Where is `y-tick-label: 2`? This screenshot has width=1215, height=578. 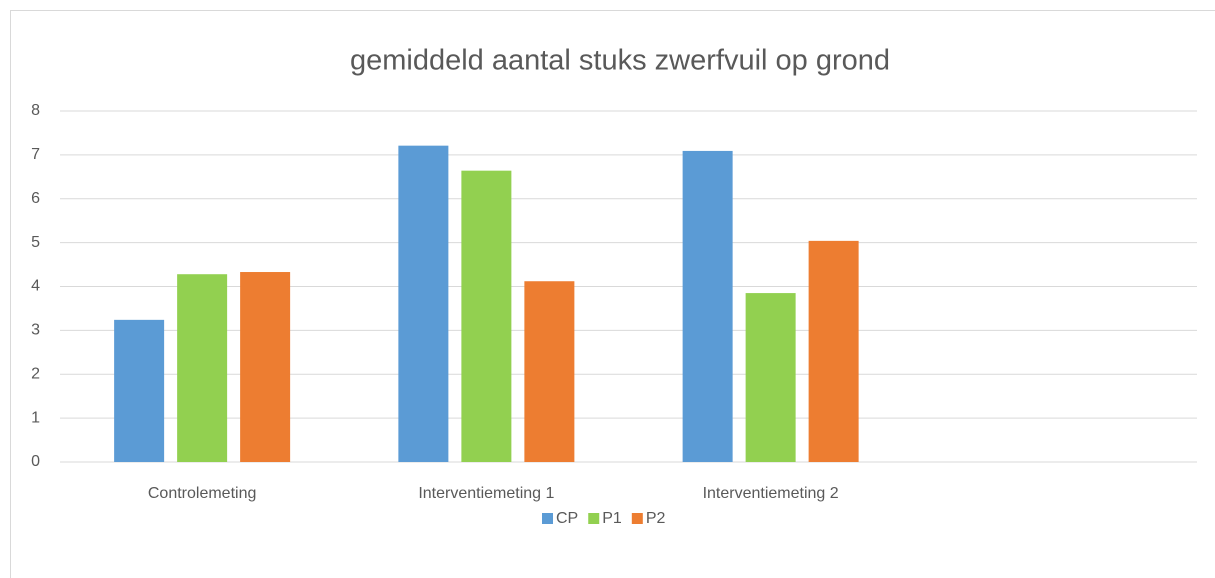
y-tick-label: 2 is located at coordinates (35, 373).